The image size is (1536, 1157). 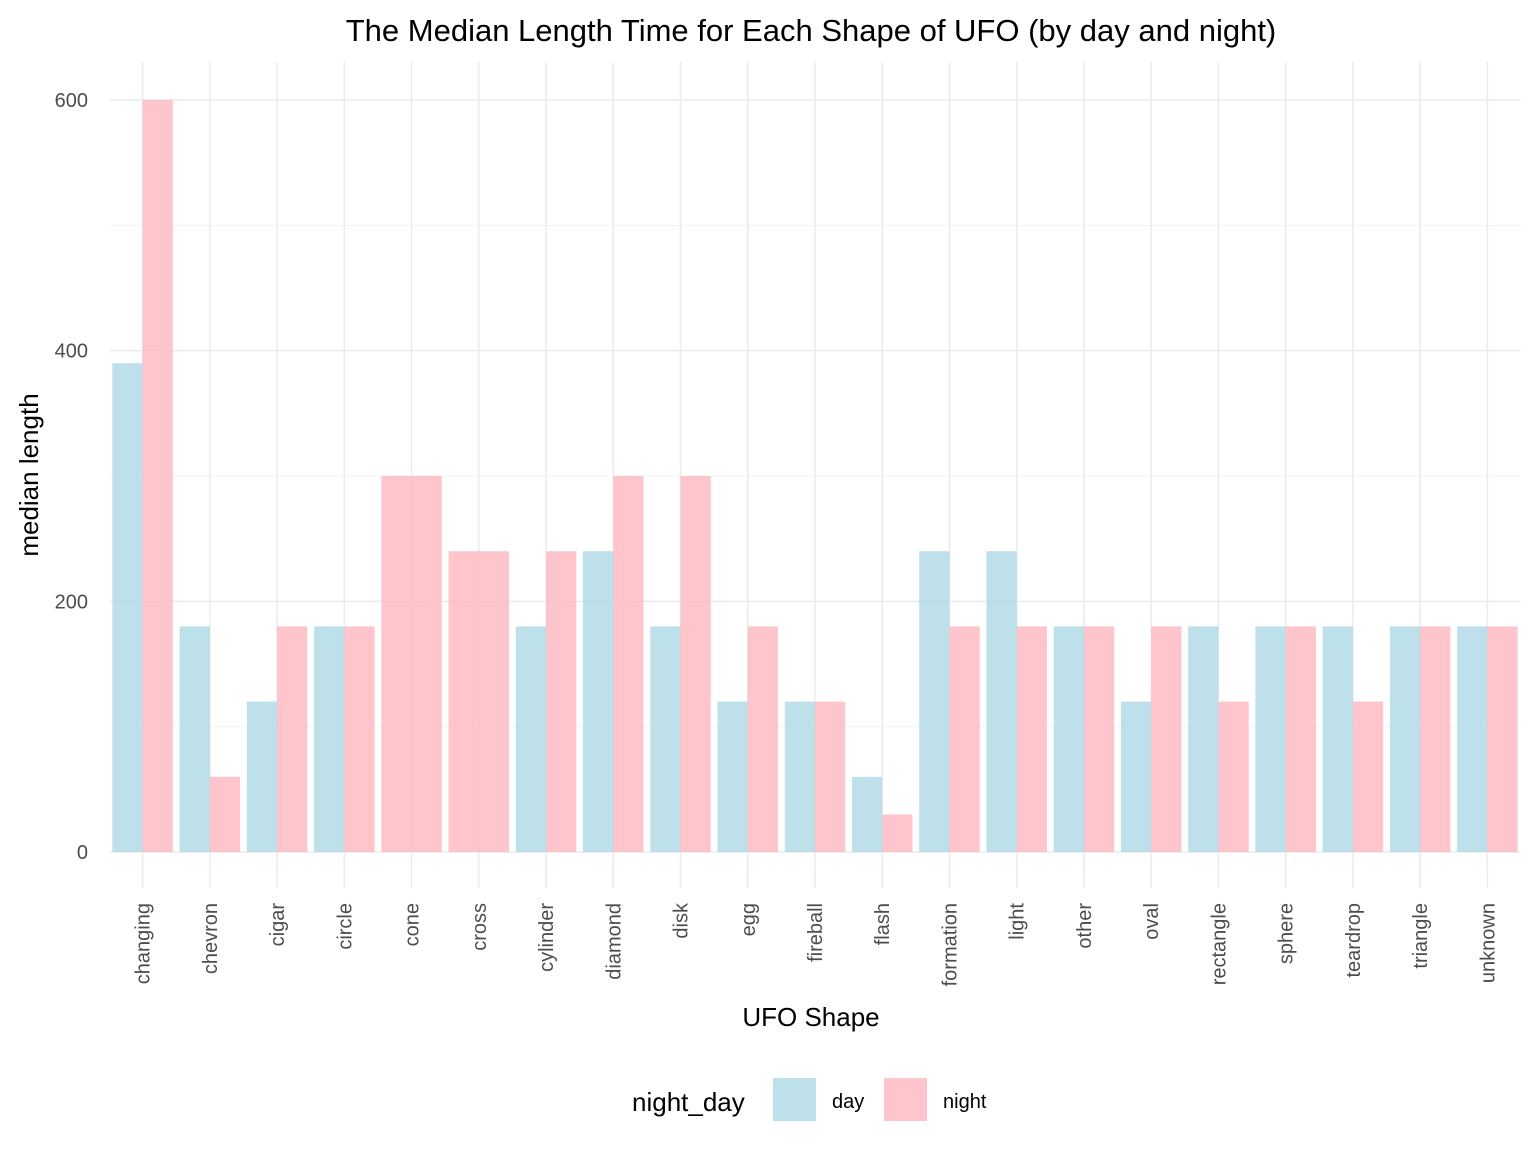 What do you see at coordinates (225, 814) in the screenshot?
I see `bar-night-chevron` at bounding box center [225, 814].